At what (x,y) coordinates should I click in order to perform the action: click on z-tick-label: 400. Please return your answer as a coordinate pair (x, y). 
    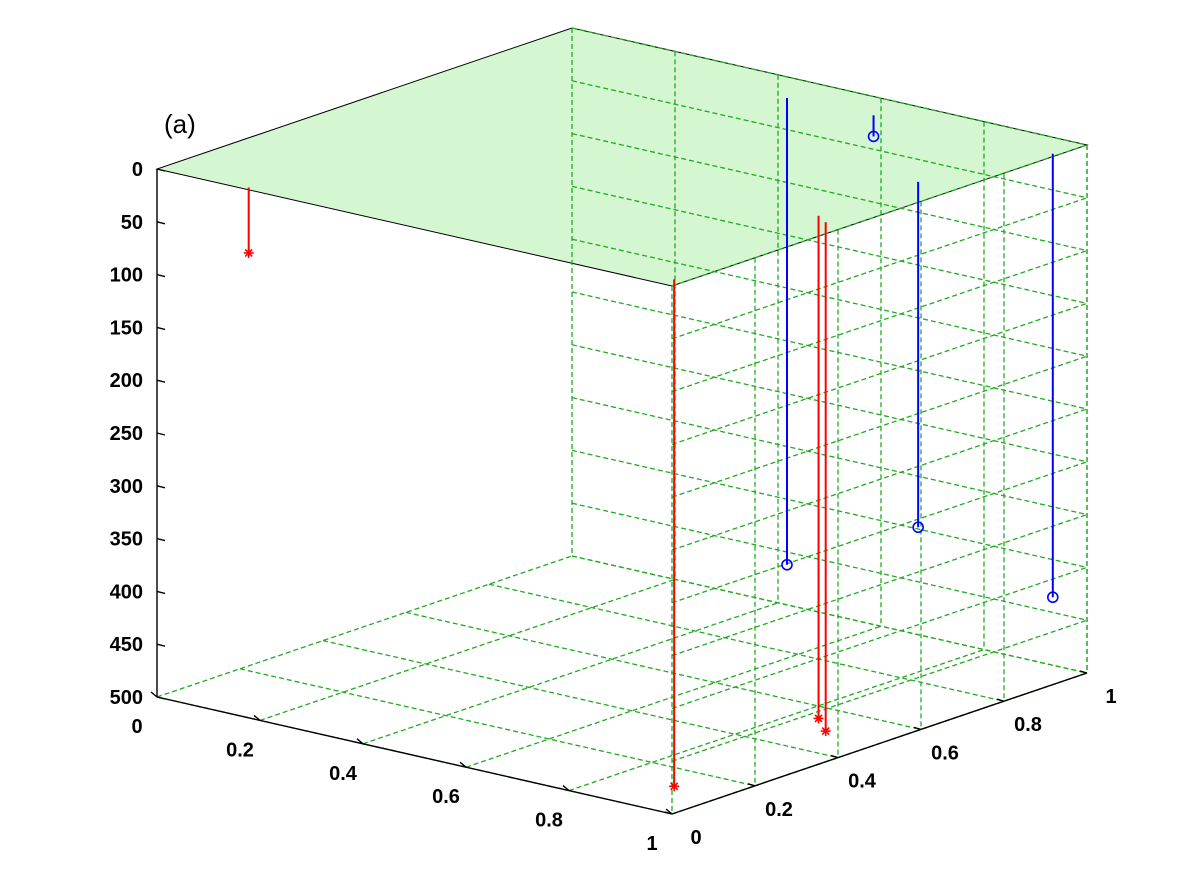
    Looking at the image, I should click on (126, 592).